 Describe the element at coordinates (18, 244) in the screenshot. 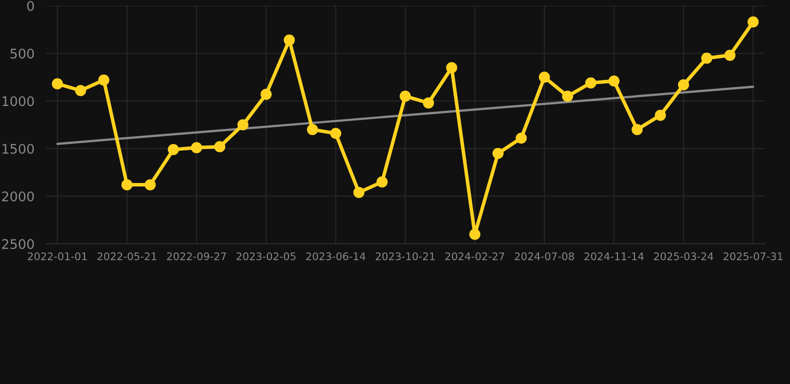

I see `y-tick-label: 2500` at that location.